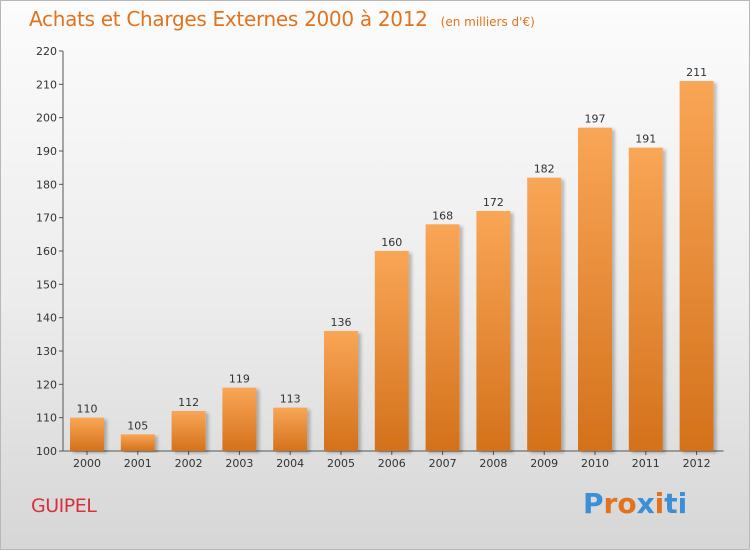 This screenshot has width=750, height=550. Describe the element at coordinates (290, 463) in the screenshot. I see `x-tick-label: 2004` at that location.